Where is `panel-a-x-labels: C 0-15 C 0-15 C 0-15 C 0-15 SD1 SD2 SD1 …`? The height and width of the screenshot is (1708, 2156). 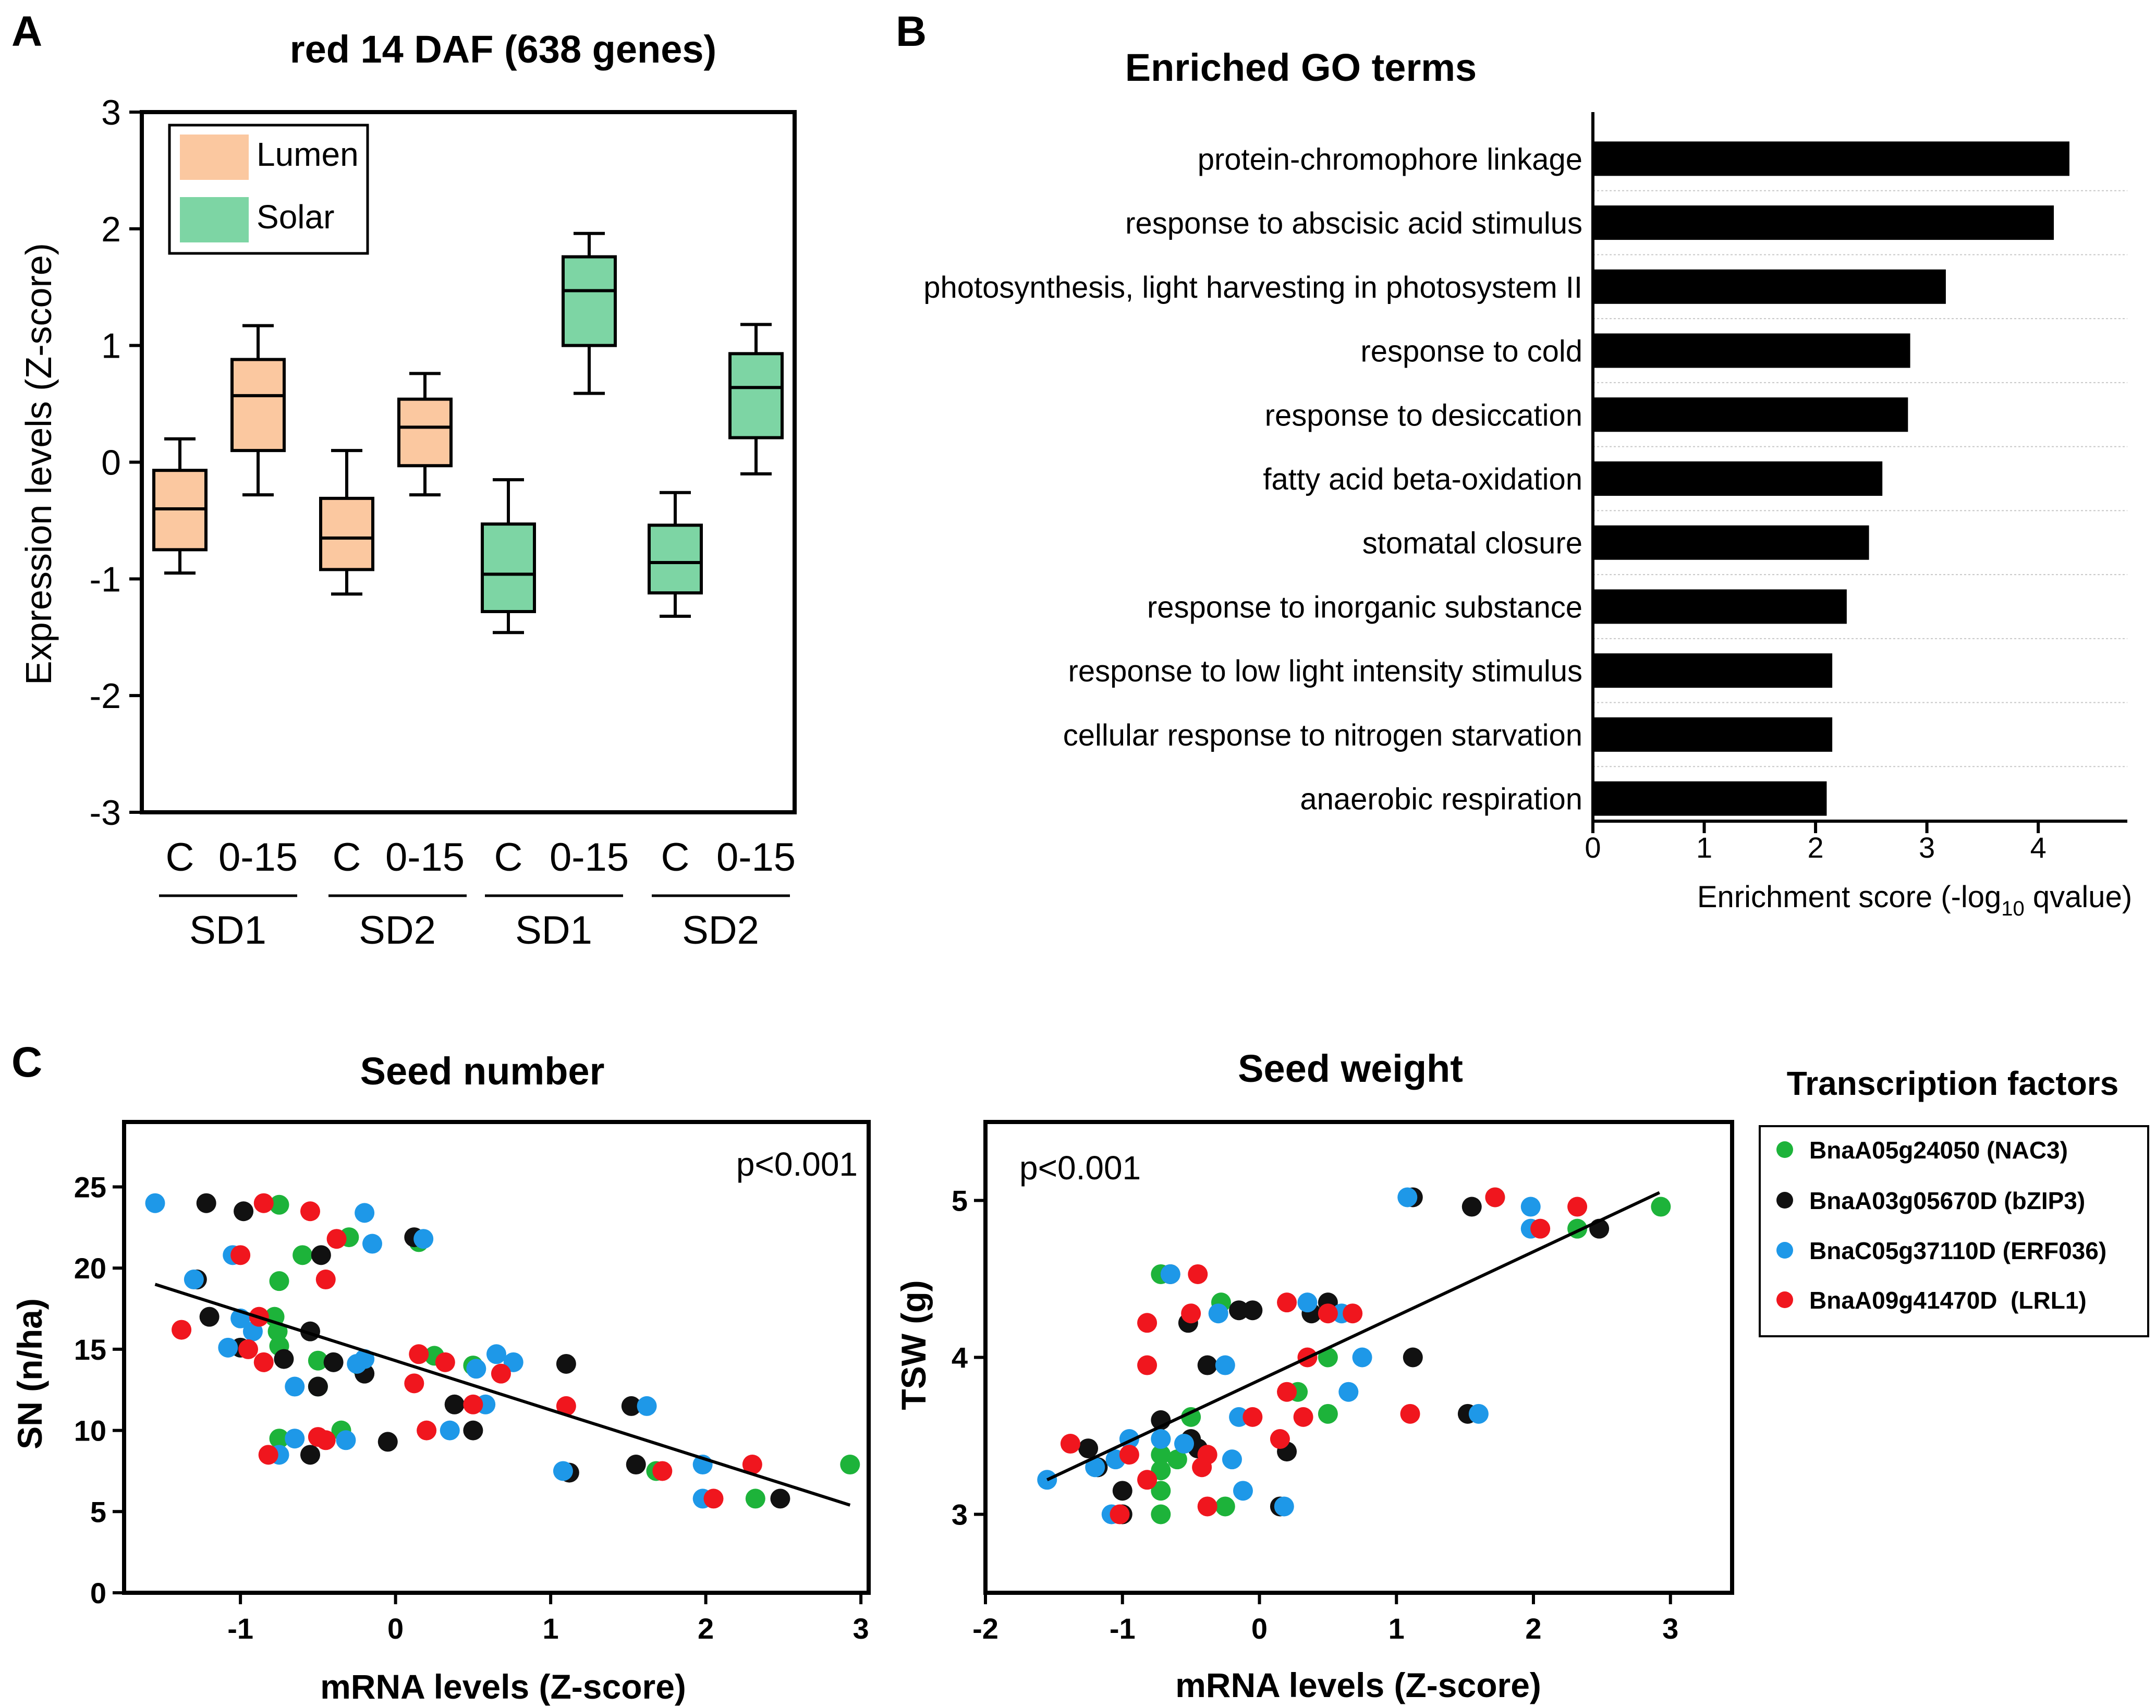
panel-a-x-labels: C 0-15 C 0-15 C 0-15 C 0-15 SD1 SD2 SD1 … is located at coordinates (477, 894).